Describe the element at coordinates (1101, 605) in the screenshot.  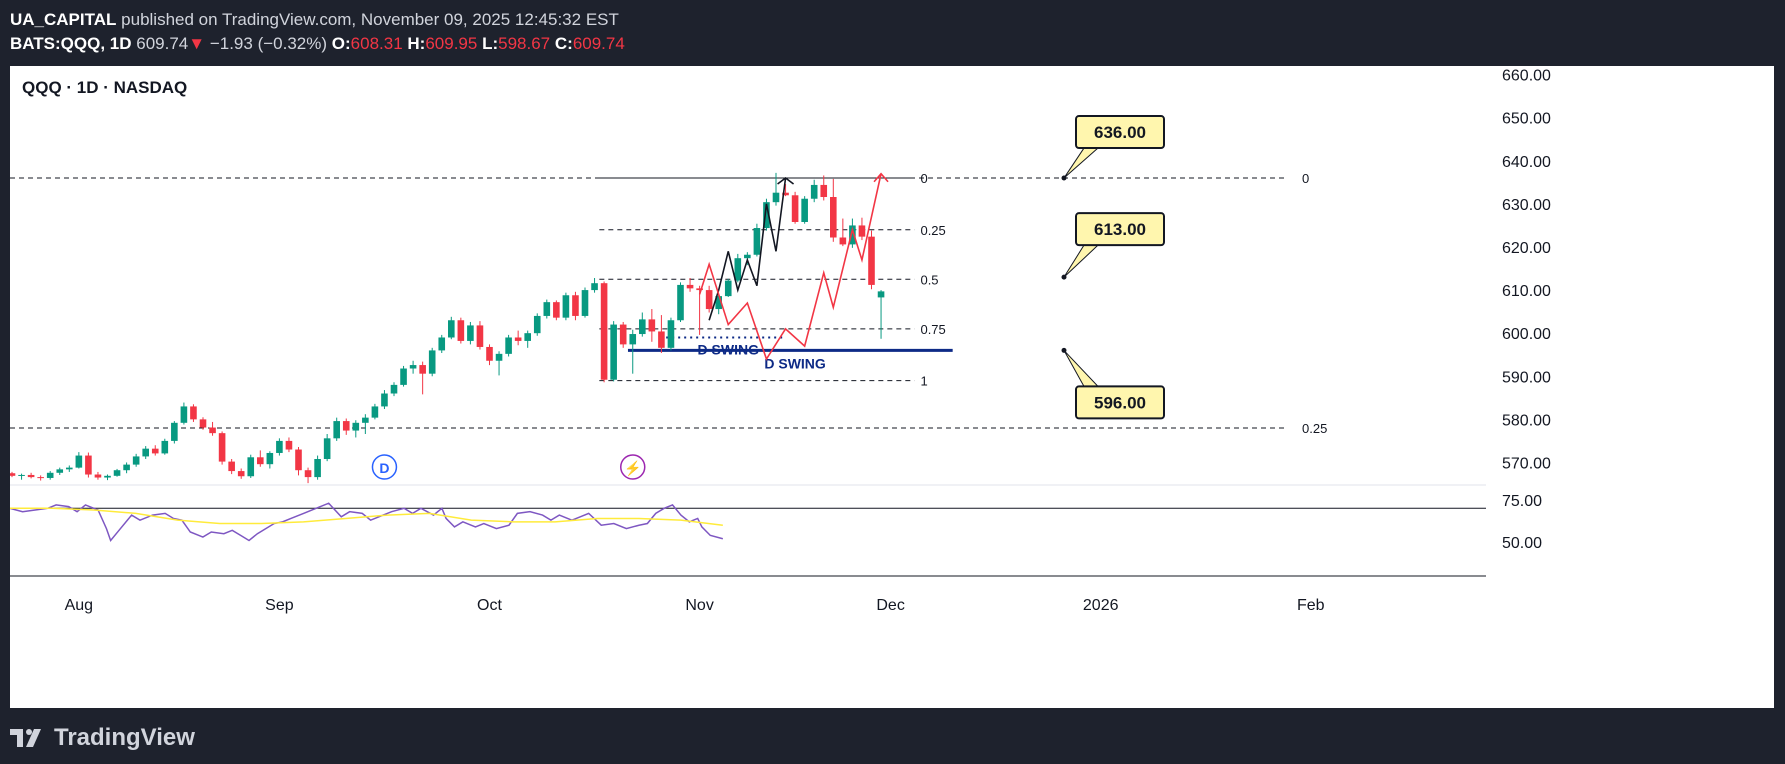
I see `time-tick-label: 2026` at that location.